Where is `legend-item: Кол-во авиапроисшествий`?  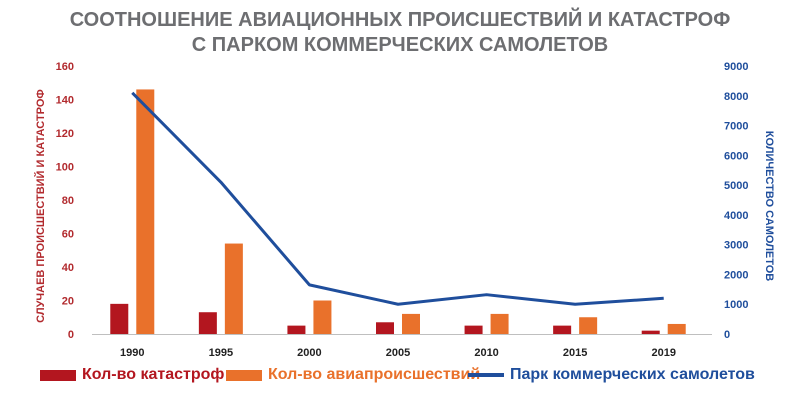
legend-item: Кол-во авиапроисшествий is located at coordinates (353, 375).